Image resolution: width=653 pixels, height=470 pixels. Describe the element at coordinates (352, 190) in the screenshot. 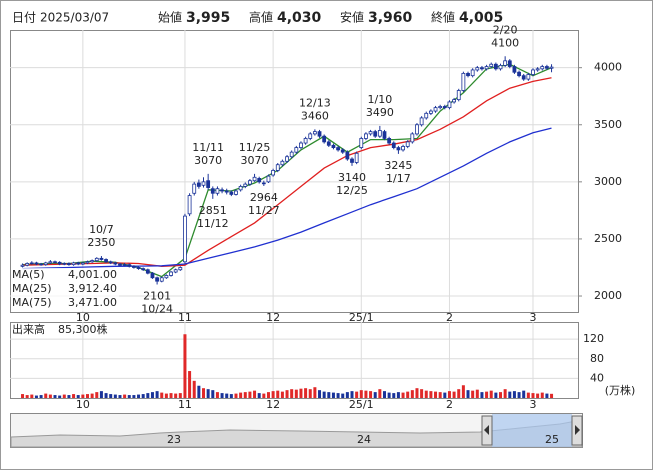

I see `annotation-date: 12/25` at that location.